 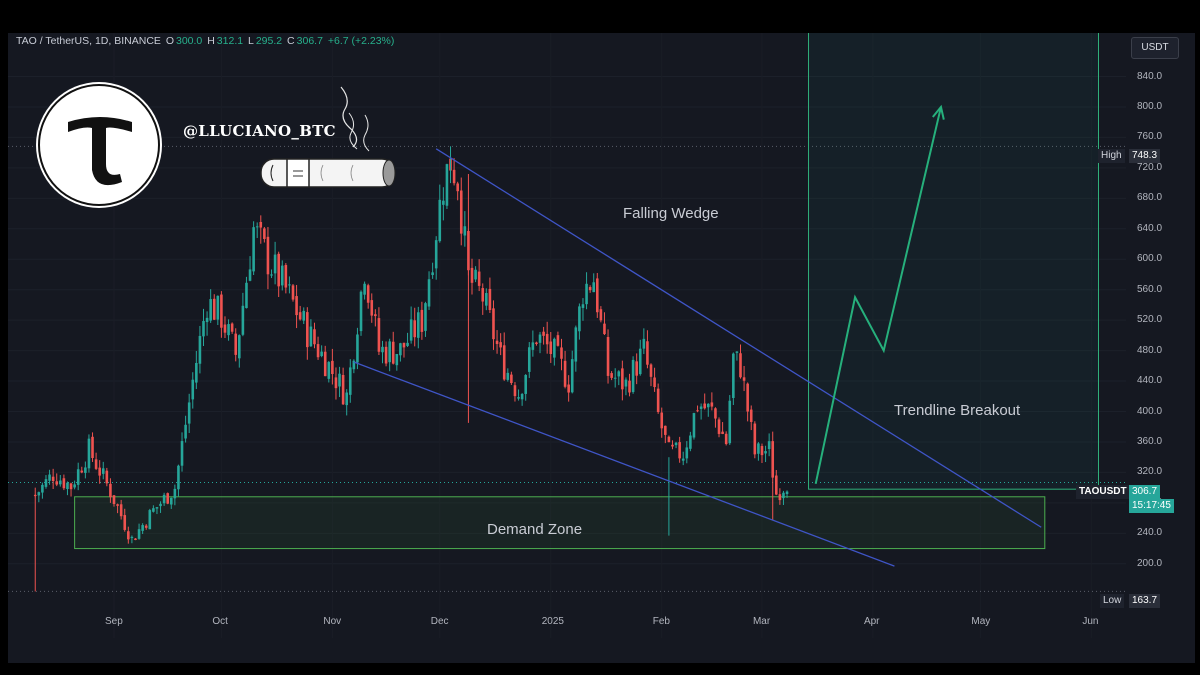 I want to click on x-tick-label: Dec, so click(x=439, y=621).